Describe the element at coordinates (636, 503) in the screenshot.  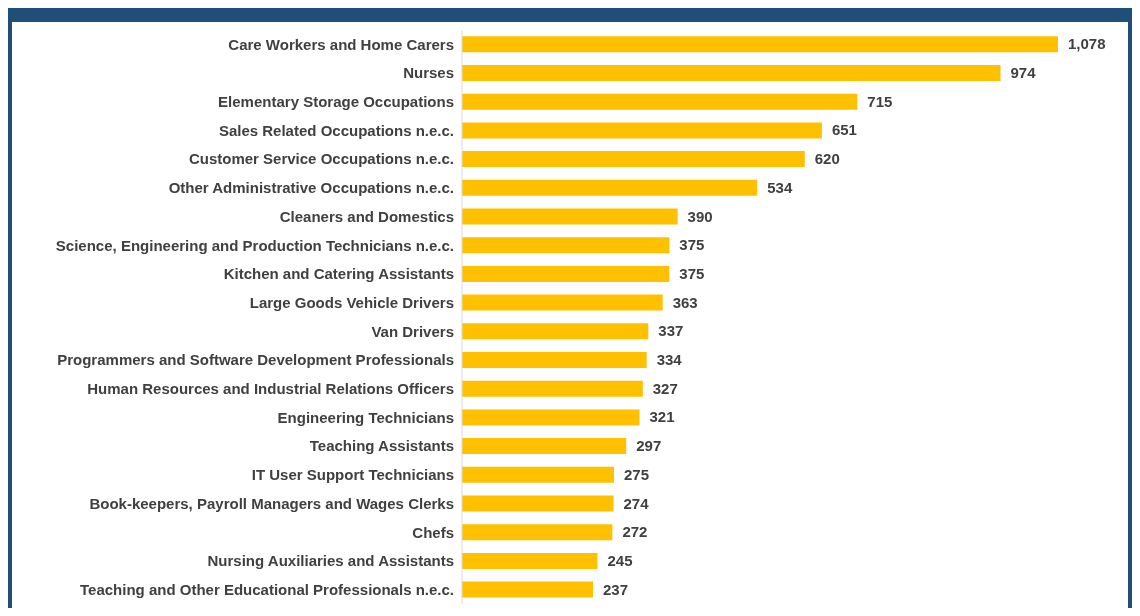
I see `data-label: 274` at that location.